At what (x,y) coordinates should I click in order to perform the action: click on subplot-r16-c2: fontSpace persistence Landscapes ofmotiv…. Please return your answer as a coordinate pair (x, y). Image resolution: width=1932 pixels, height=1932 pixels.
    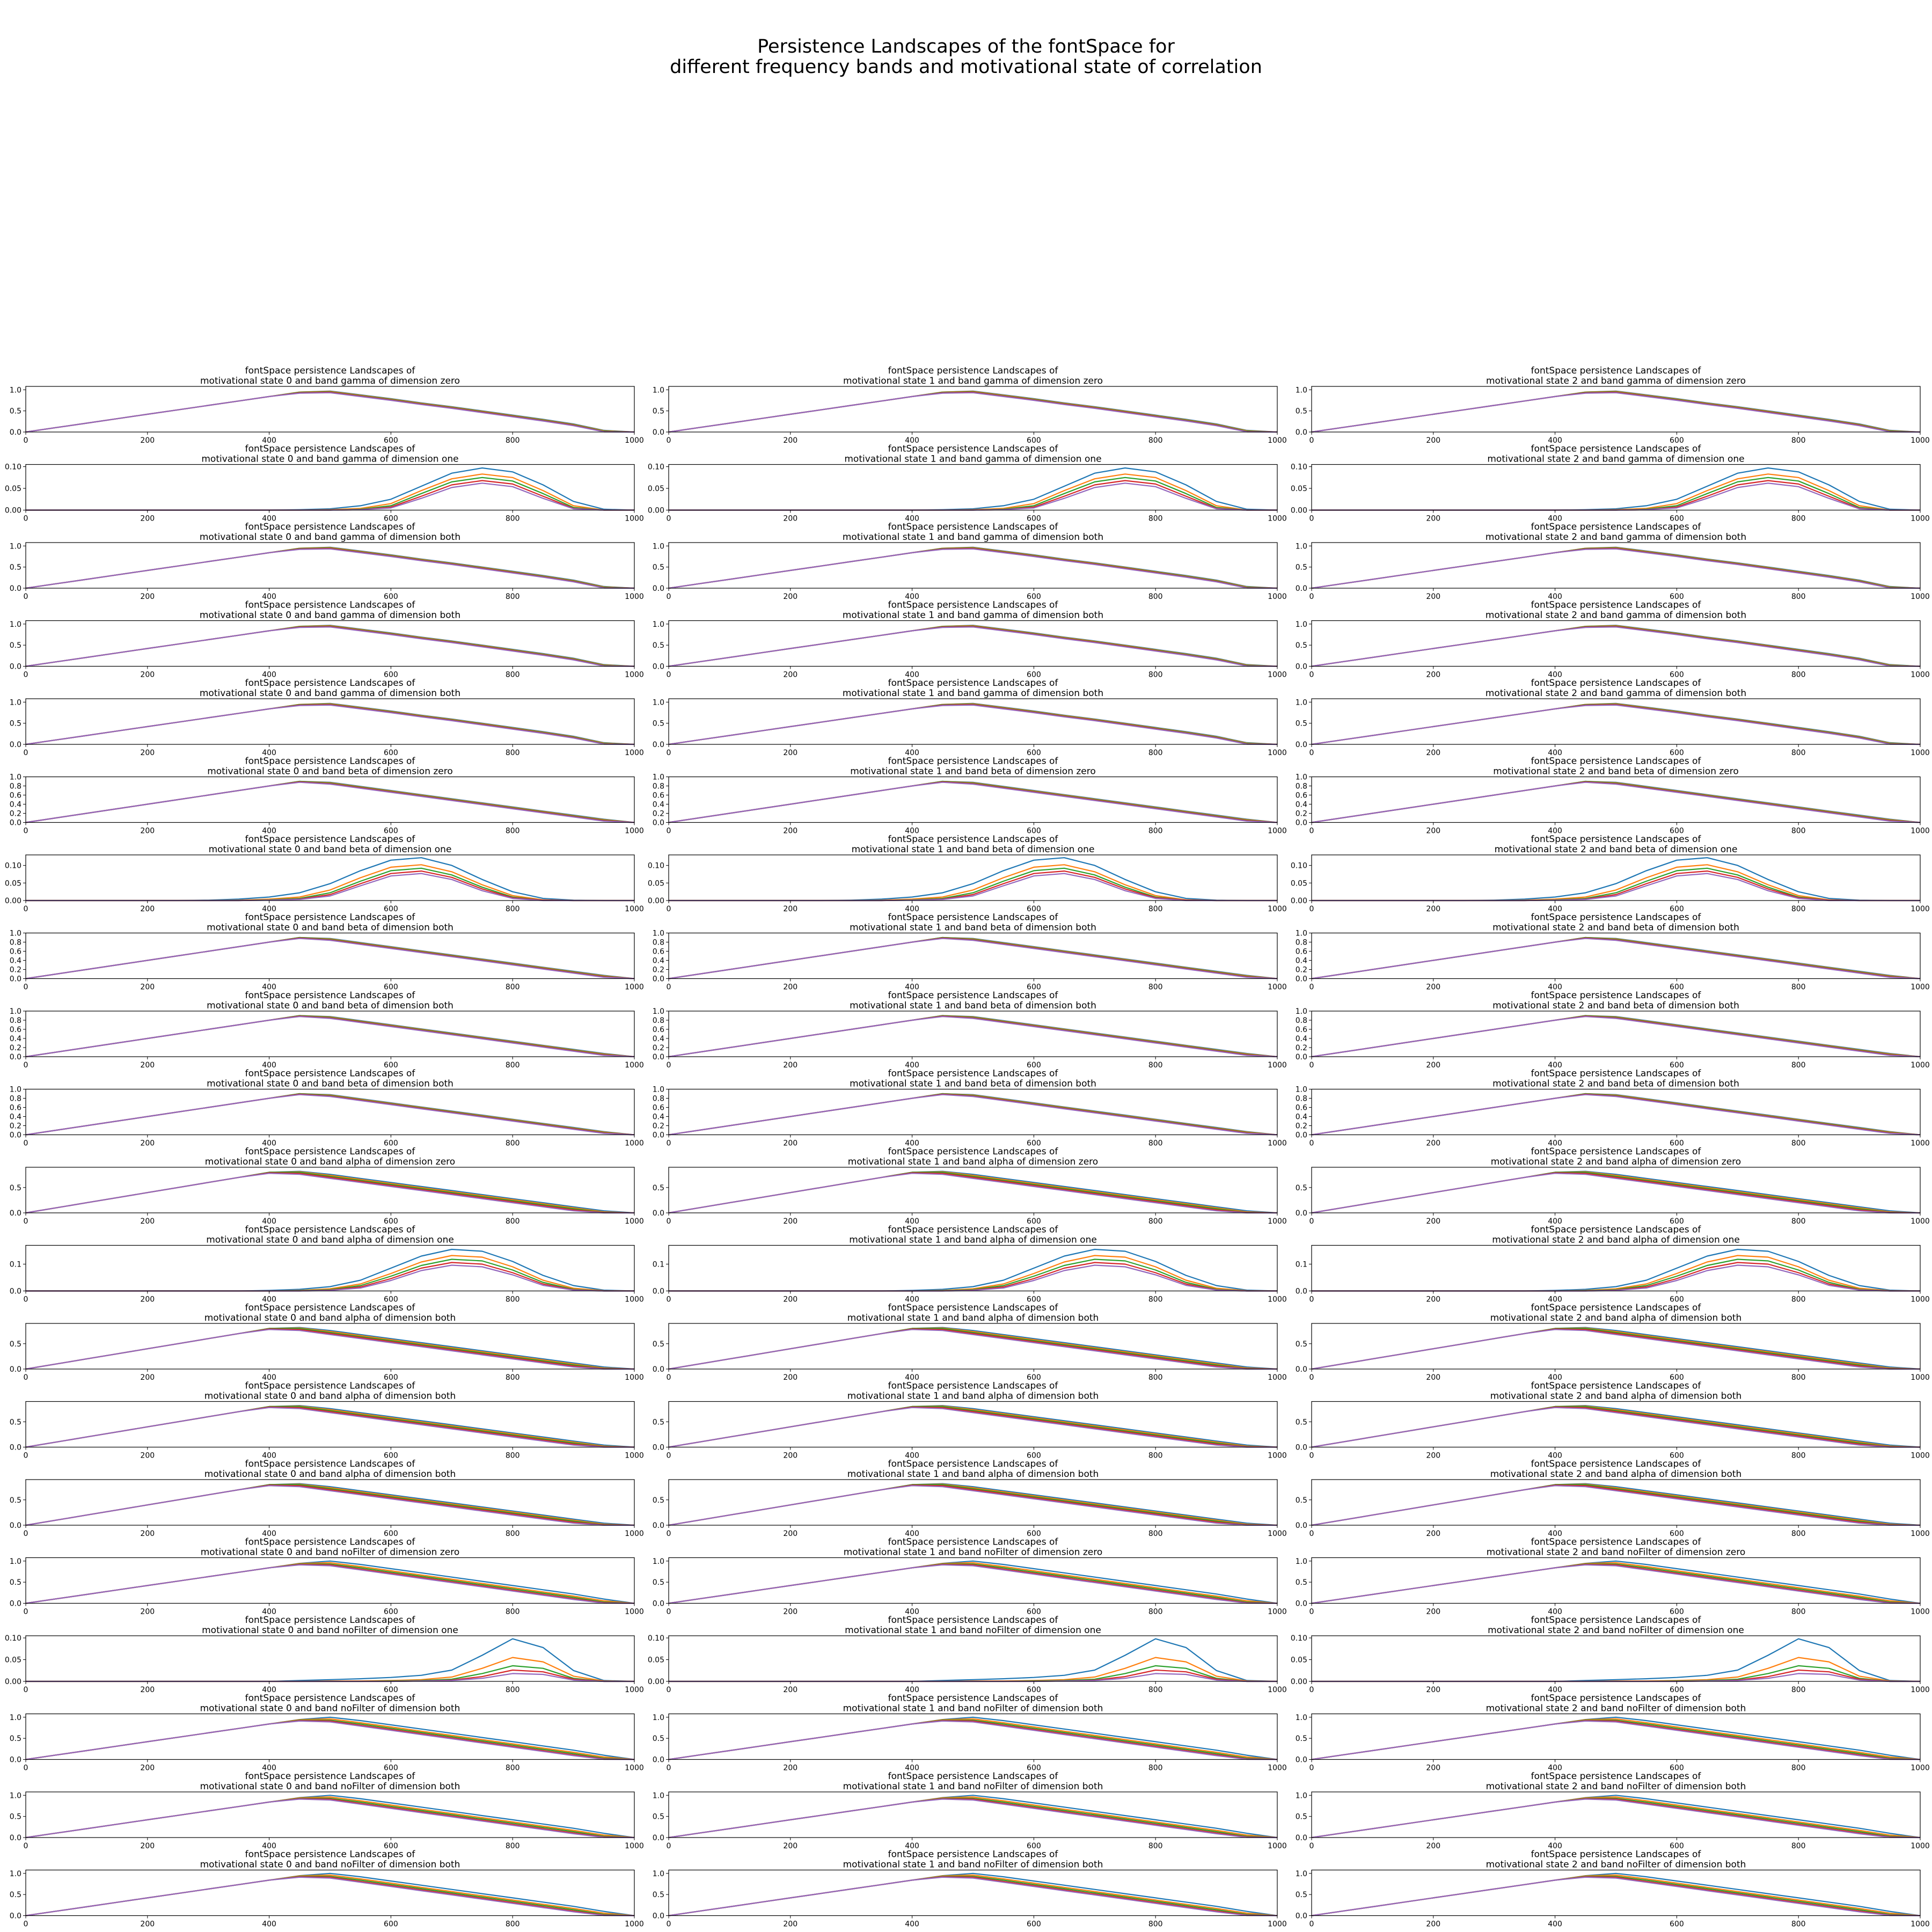
    Looking at the image, I should click on (1610, 1654).